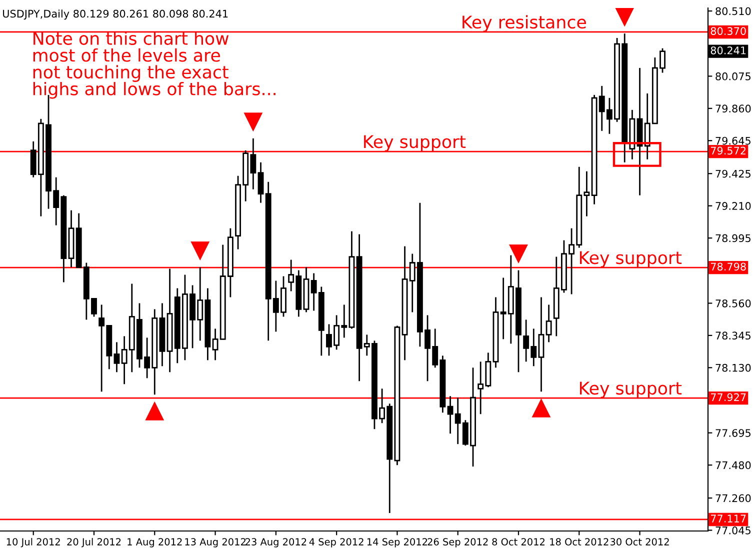  What do you see at coordinates (728, 50) in the screenshot?
I see `text: 80.241` at bounding box center [728, 50].